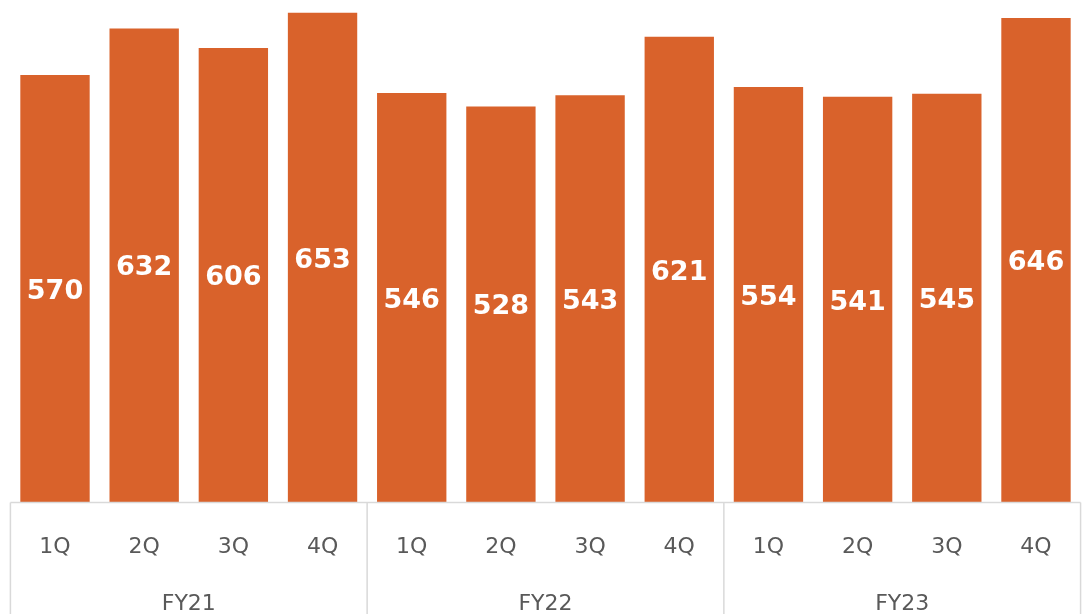  What do you see at coordinates (590, 299) in the screenshot?
I see `data-label: 543` at bounding box center [590, 299].